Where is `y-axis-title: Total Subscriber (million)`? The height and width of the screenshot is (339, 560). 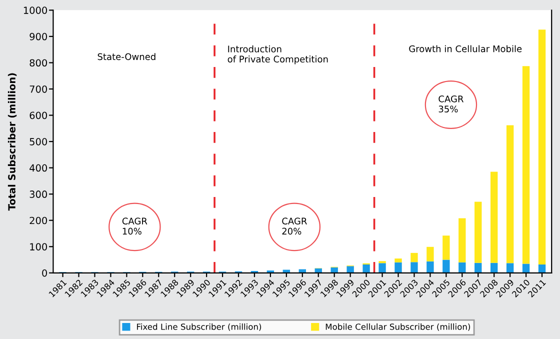
y-axis-title: Total Subscriber (million) is located at coordinates (12, 142).